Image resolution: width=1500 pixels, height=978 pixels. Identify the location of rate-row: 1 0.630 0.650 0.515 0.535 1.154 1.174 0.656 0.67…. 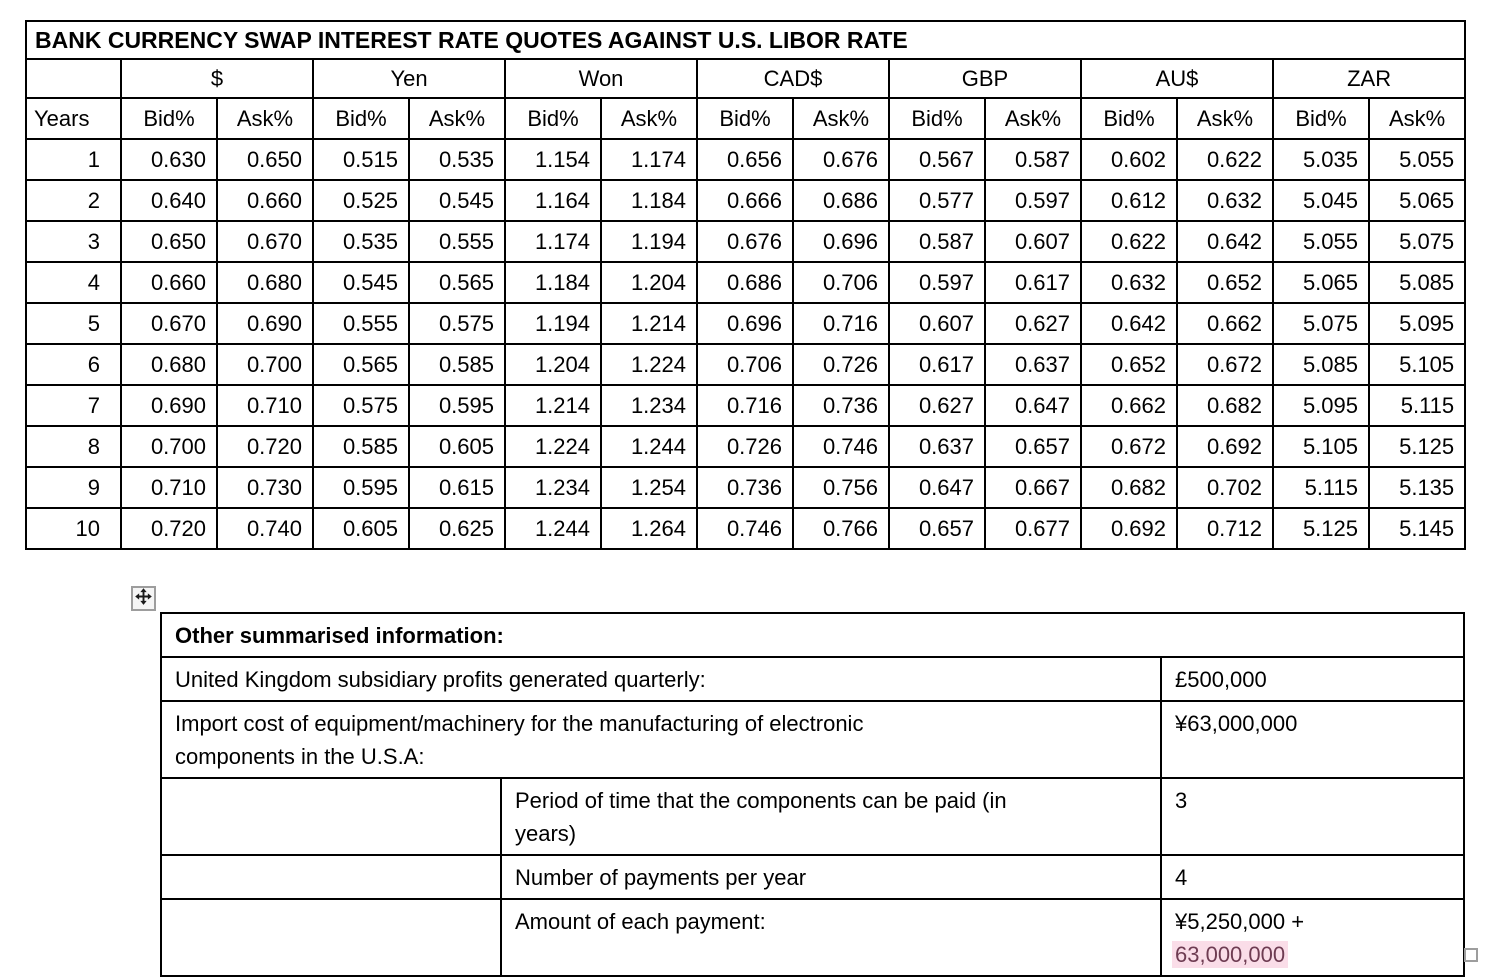
(746, 159).